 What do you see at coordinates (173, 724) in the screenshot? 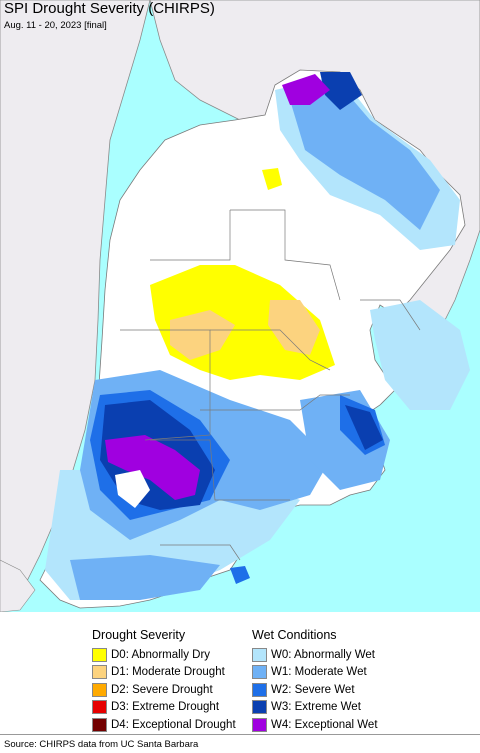
I see `legend-label: D4: Exceptional Drought` at bounding box center [173, 724].